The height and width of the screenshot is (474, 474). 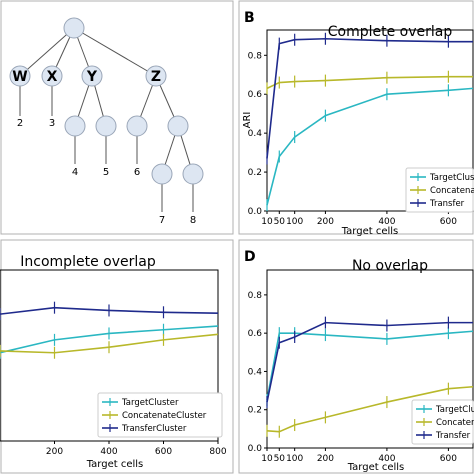 What do you see at coordinates (247, 120) in the screenshot?
I see `y-axis-label: ARI` at bounding box center [247, 120].